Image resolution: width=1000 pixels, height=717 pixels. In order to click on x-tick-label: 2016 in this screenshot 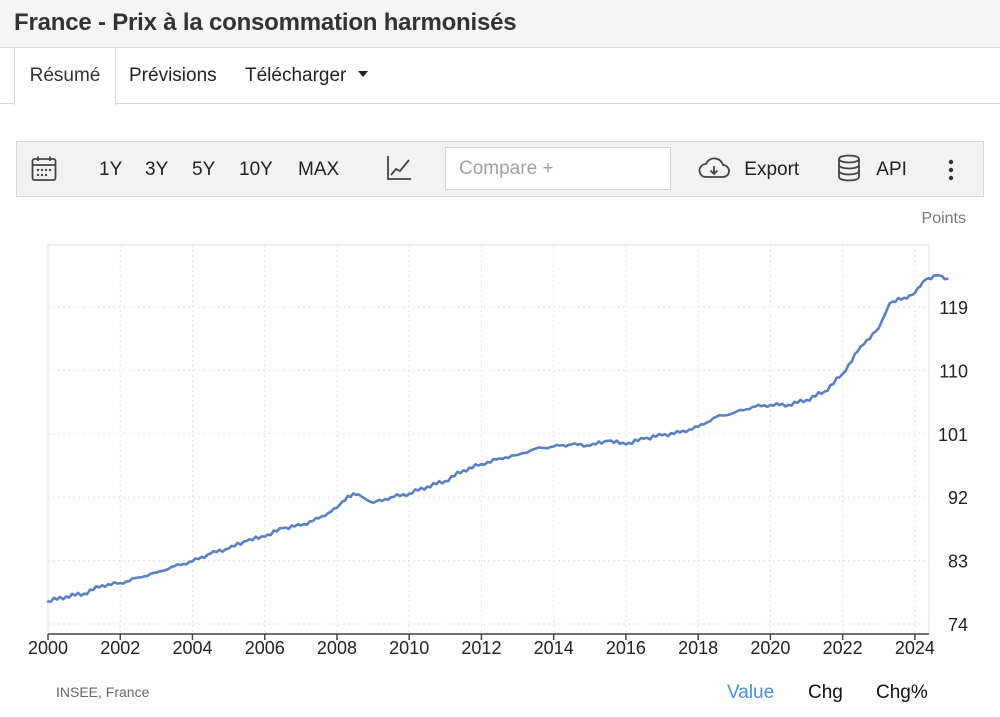, I will do `click(626, 647)`.